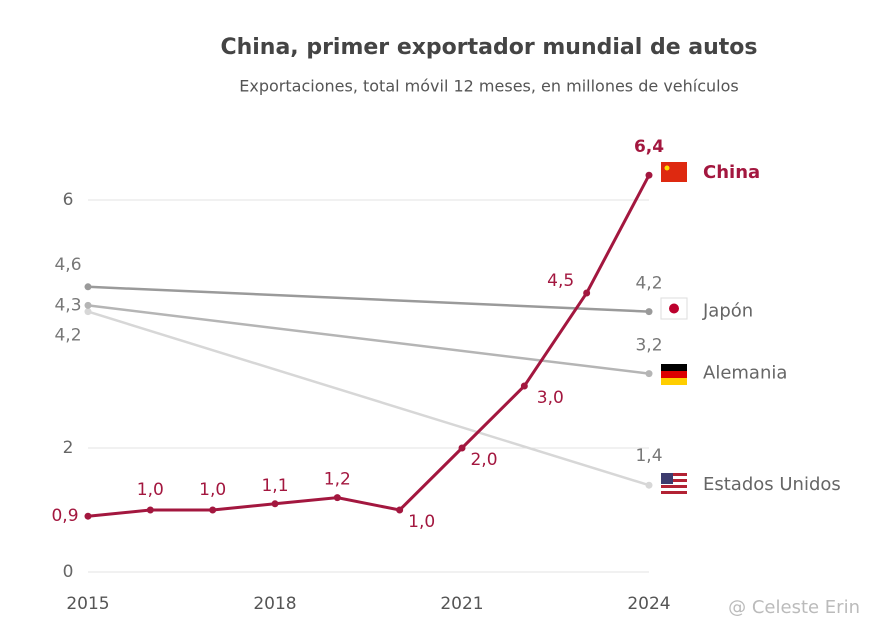  What do you see at coordinates (550, 398) in the screenshot?
I see `data-label: 3,0` at bounding box center [550, 398].